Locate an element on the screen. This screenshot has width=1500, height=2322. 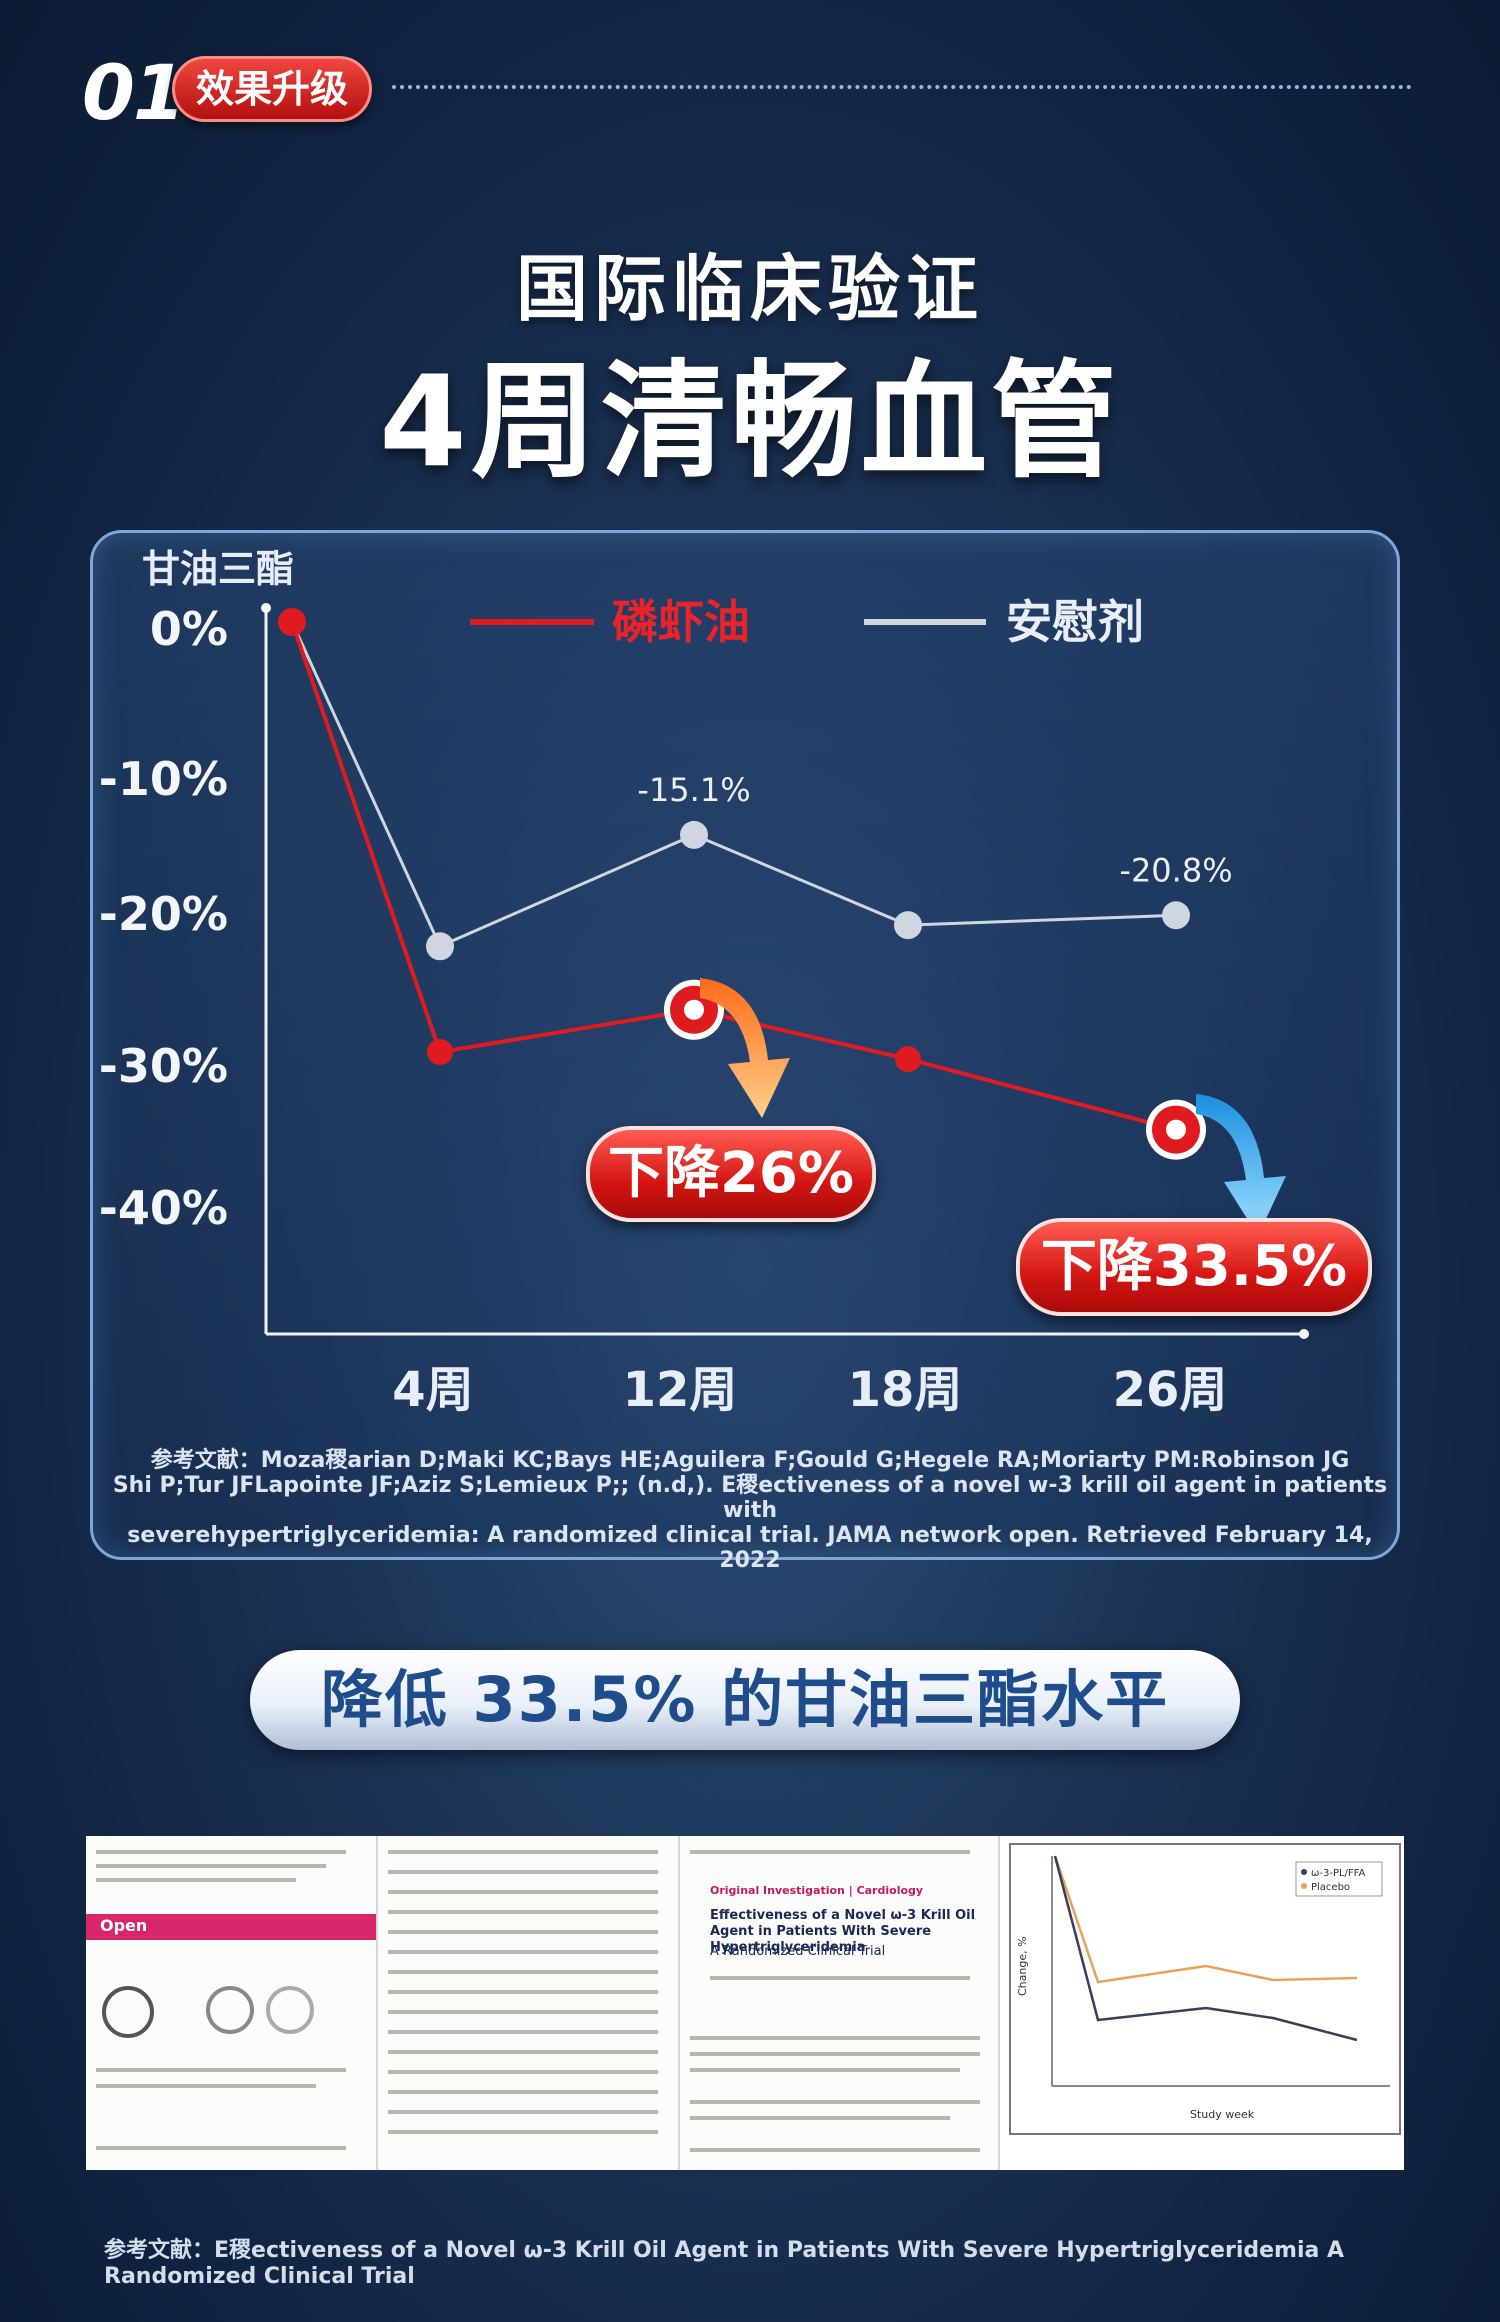
x-tick-label: 12周 is located at coordinates (680, 1390).